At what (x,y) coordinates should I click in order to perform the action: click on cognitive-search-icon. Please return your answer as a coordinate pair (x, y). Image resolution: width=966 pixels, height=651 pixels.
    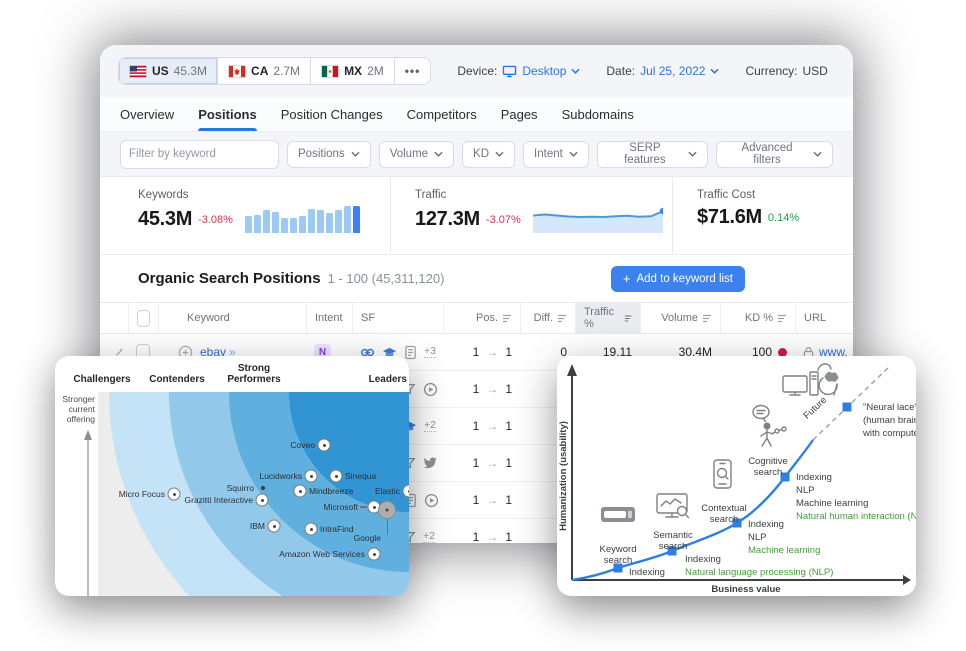
    Looking at the image, I should click on (769, 425).